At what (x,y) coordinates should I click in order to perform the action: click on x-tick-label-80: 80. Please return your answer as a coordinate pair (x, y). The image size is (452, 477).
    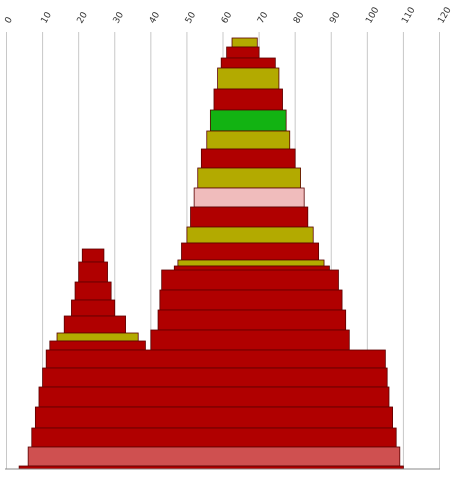
    Looking at the image, I should click on (299, 17).